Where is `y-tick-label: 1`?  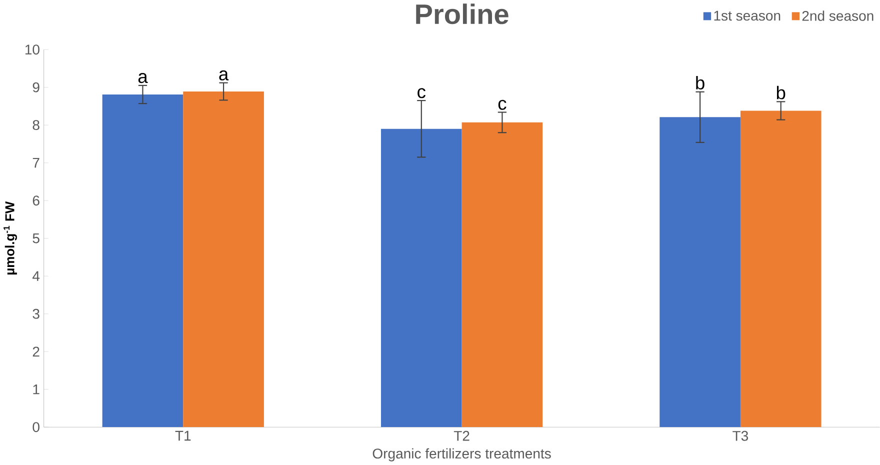
y-tick-label: 1 is located at coordinates (36, 389).